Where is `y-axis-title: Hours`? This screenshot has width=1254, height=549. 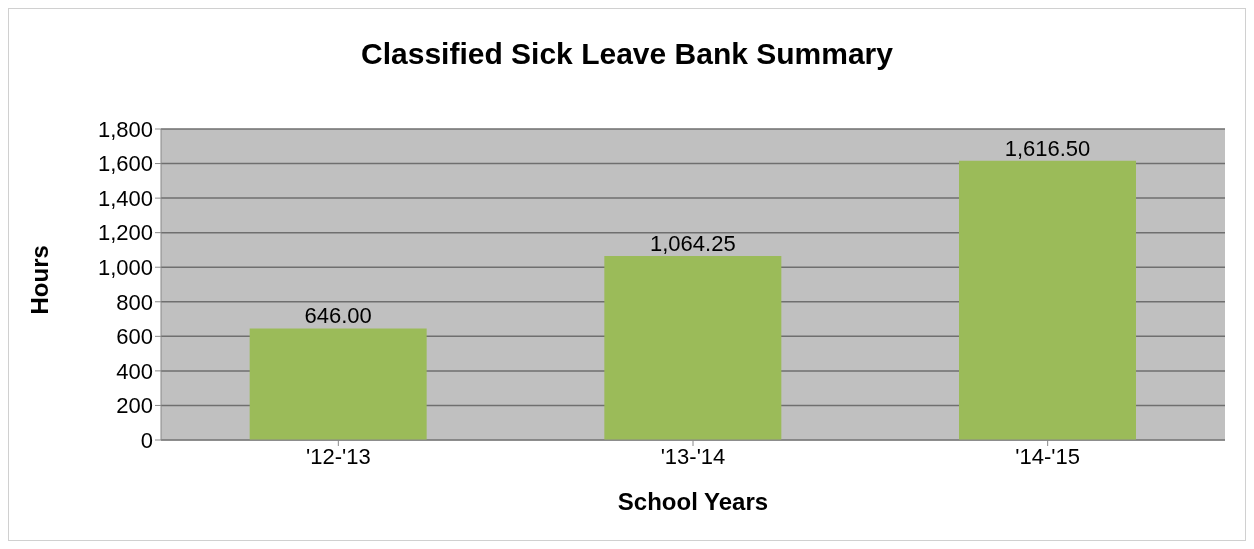
y-axis-title: Hours is located at coordinates (39, 280).